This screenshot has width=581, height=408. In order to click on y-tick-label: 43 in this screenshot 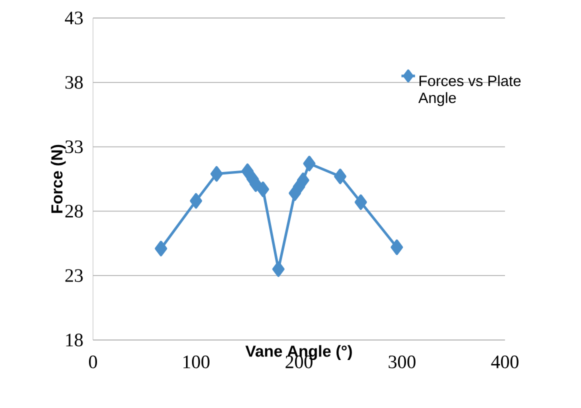, I will do `click(73, 18)`.